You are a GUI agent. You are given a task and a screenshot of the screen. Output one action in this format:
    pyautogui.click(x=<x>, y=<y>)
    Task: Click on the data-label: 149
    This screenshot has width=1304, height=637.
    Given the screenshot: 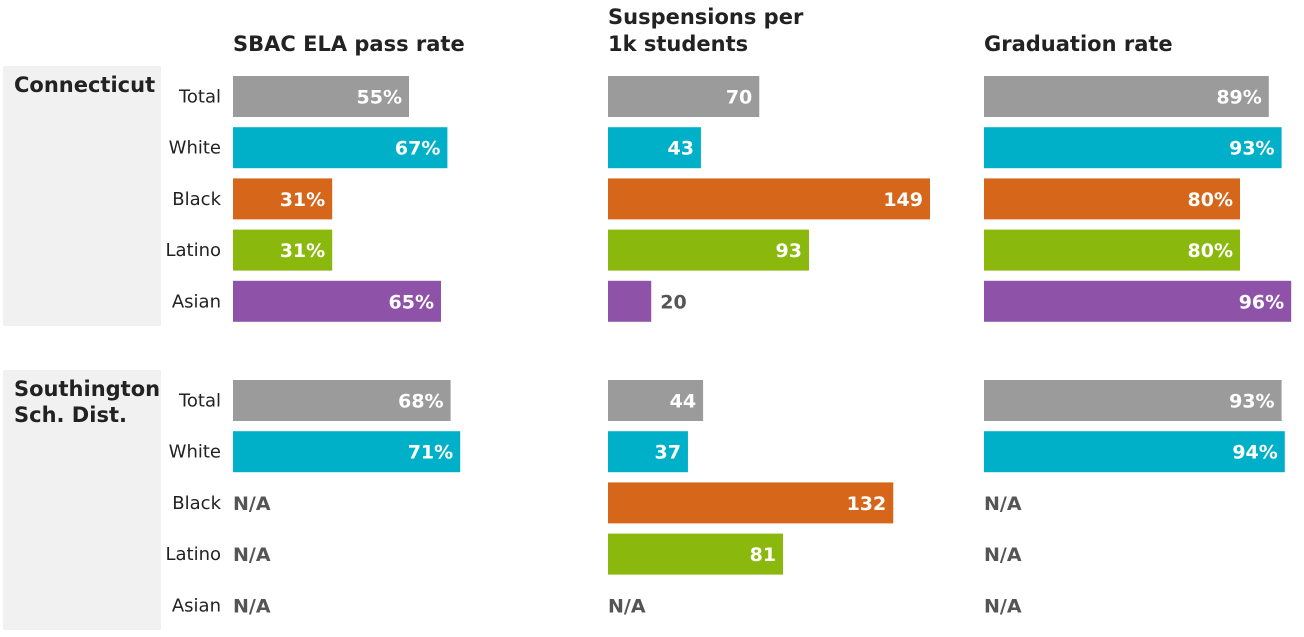 What is the action you would take?
    pyautogui.click(x=903, y=200)
    